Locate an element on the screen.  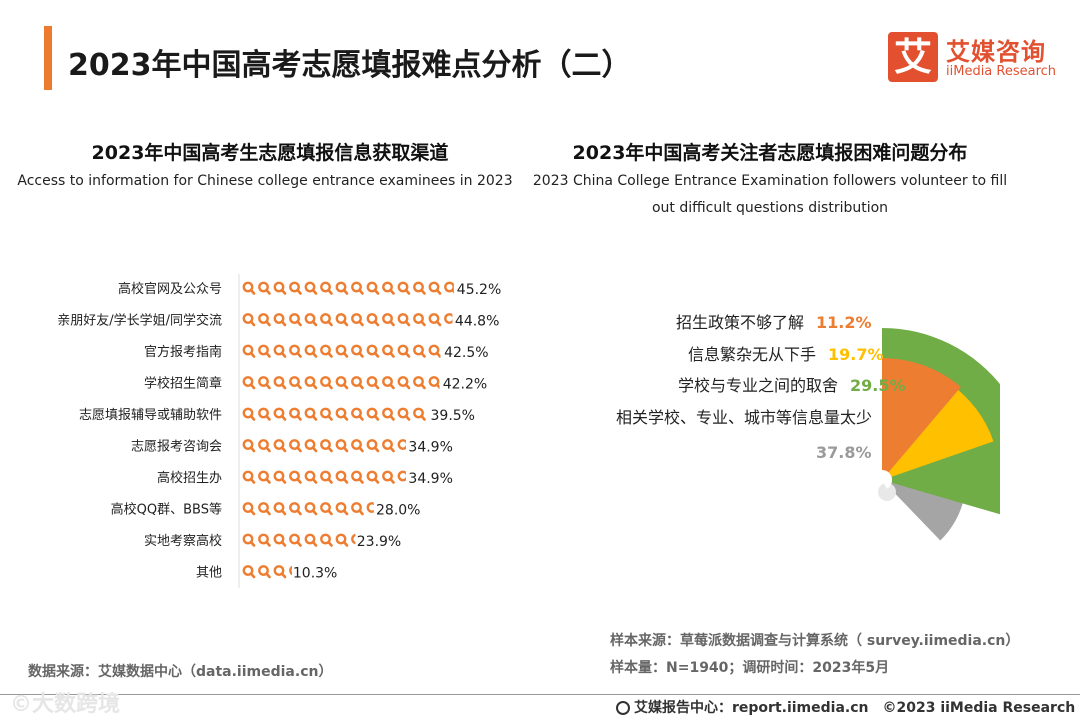
category-label: 志愿报考咨询会 is located at coordinates (176, 447).